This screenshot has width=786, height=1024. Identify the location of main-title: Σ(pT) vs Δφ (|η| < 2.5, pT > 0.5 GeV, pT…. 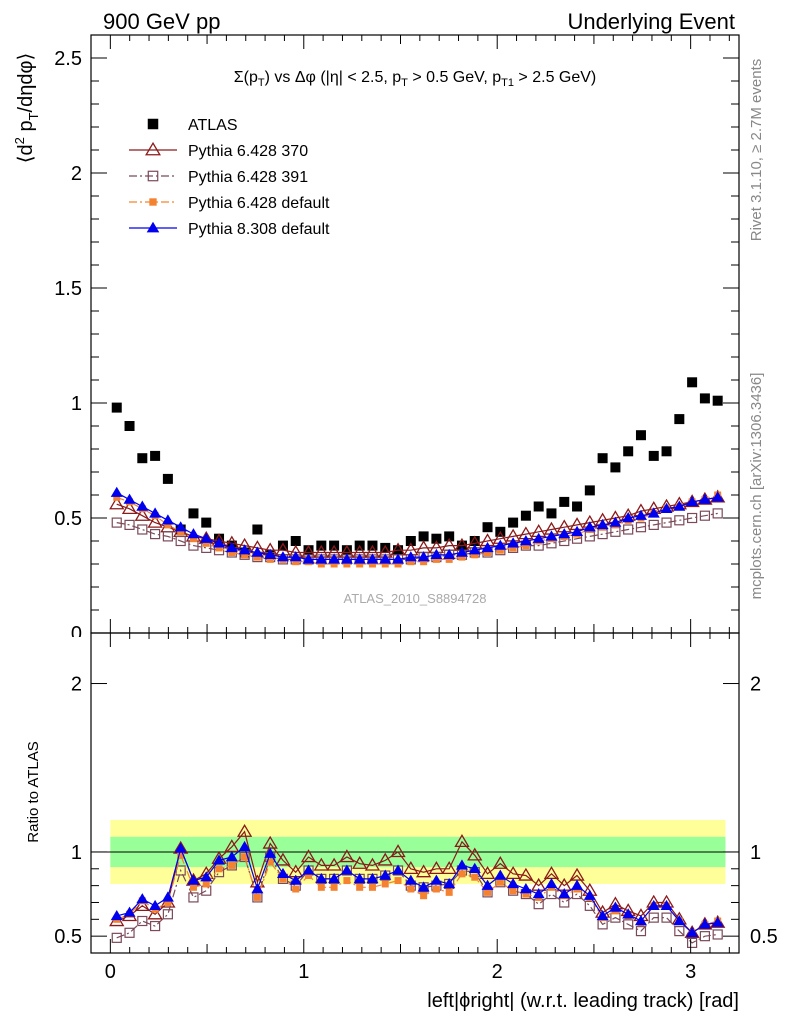
(415, 79).